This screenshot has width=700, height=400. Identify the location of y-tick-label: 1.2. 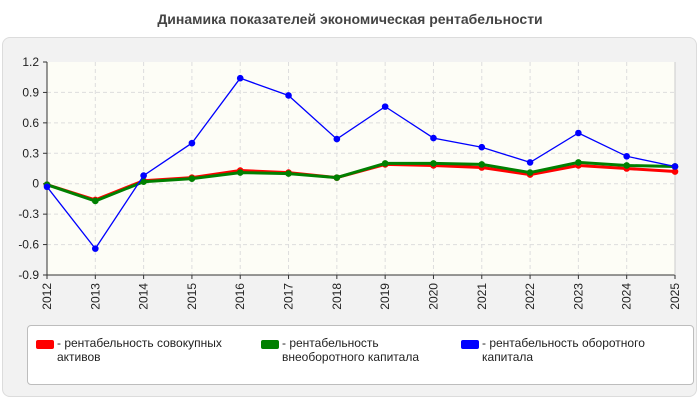
(30, 62).